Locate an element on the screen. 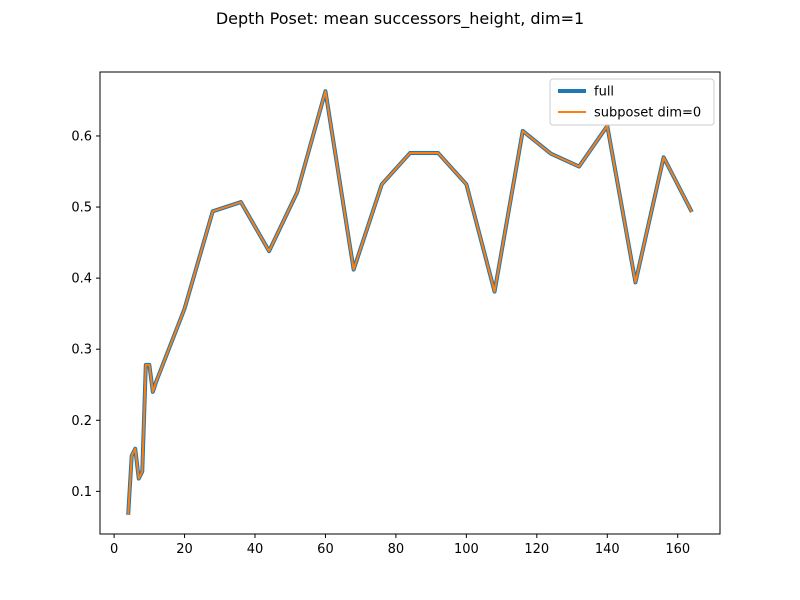 The image size is (800, 600). y-tick-label: 0.1 is located at coordinates (81, 492).